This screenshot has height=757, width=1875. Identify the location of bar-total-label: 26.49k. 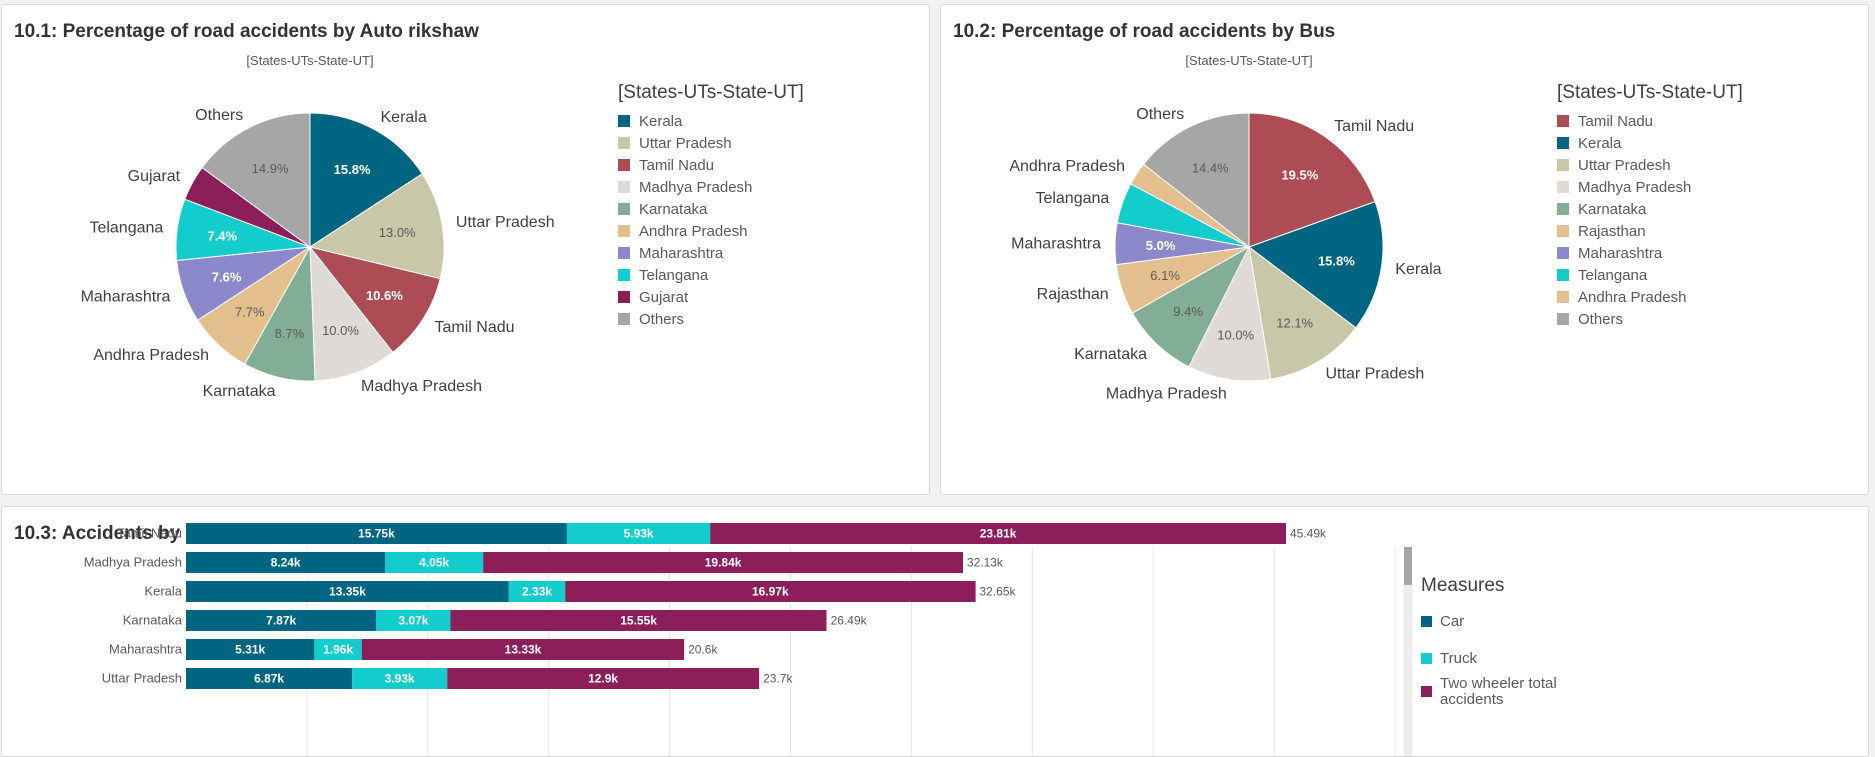
(849, 621).